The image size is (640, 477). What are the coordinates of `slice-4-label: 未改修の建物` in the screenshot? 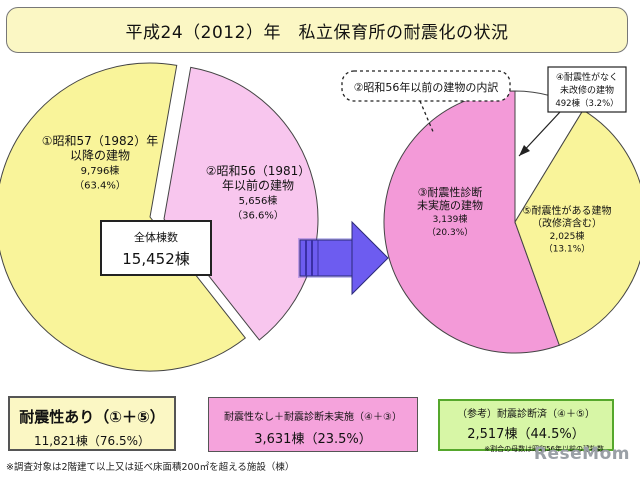 It's located at (587, 90).